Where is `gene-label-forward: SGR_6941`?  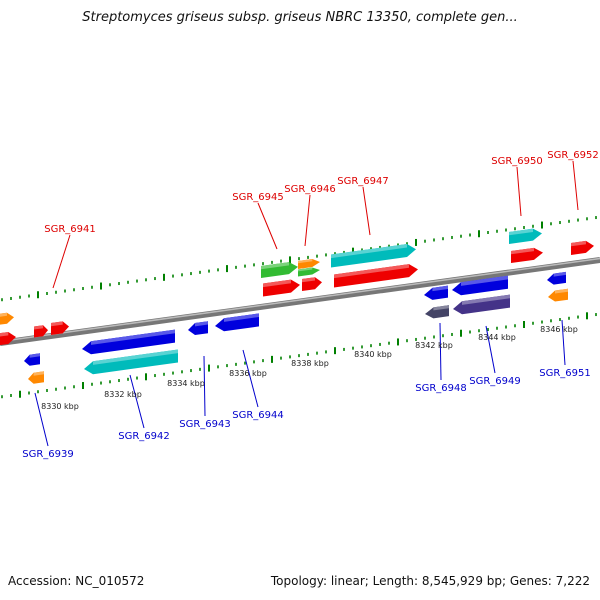 gene-label-forward: SGR_6941 is located at coordinates (70, 229).